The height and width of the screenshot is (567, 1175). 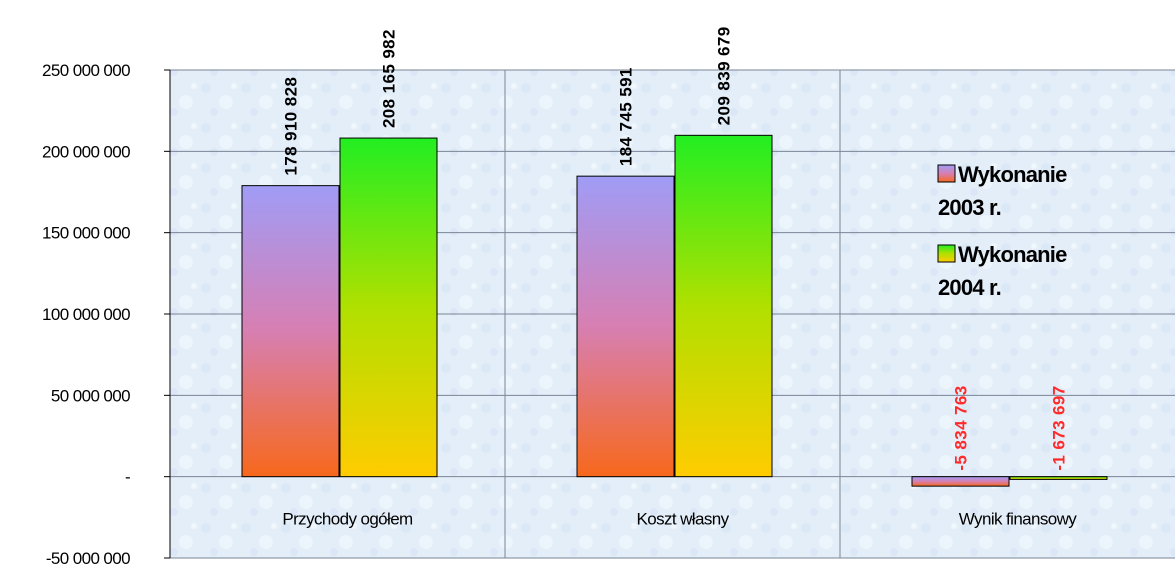 What do you see at coordinates (347, 519) in the screenshot?
I see `category-label: Przychody ogółem` at bounding box center [347, 519].